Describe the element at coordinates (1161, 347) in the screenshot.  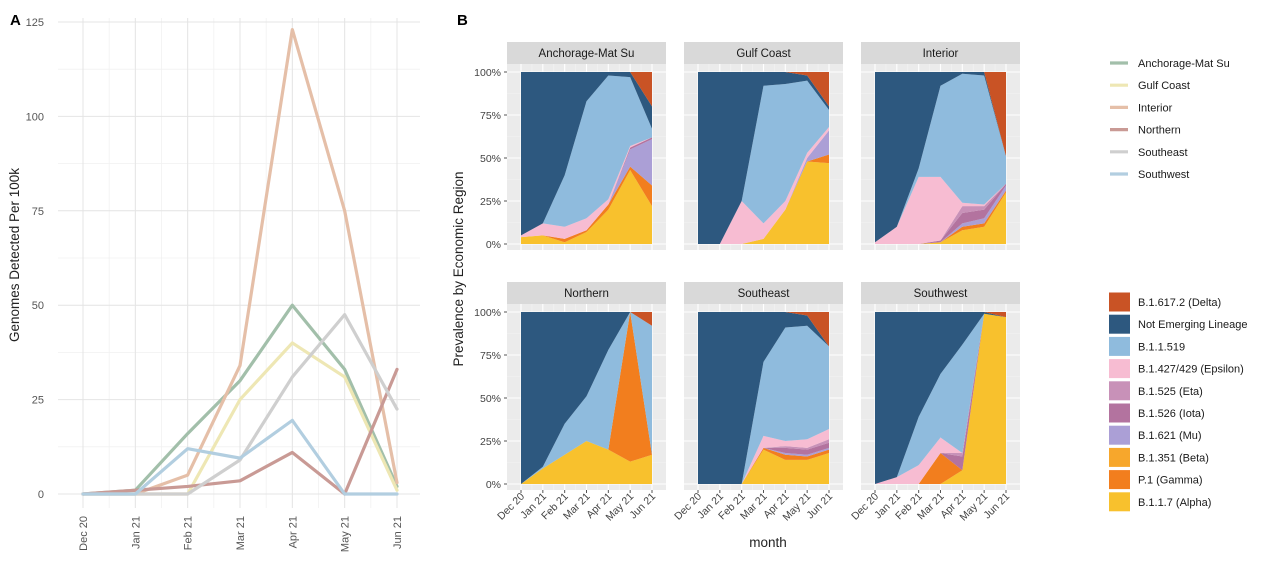
I see `legend-label: B.1.1.519` at that location.